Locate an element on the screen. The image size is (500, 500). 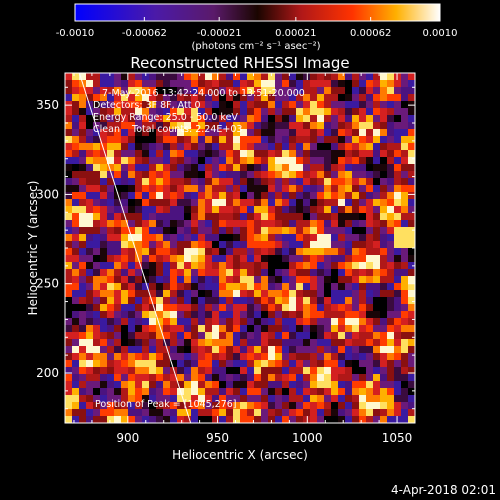
colorbar is located at coordinates (257, 12).